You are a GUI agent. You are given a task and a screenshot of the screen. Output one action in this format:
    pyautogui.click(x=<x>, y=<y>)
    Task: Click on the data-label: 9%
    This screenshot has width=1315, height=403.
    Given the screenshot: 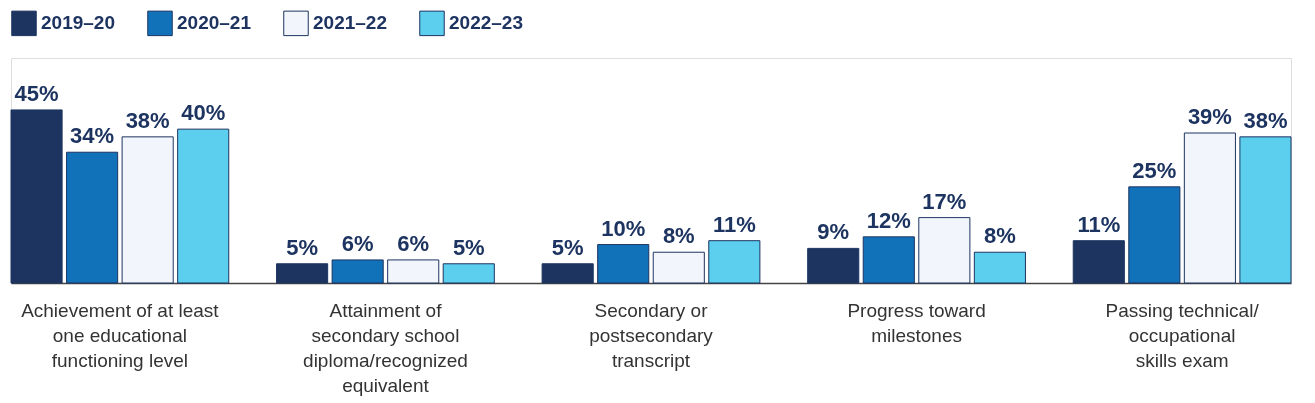 What is the action you would take?
    pyautogui.click(x=833, y=232)
    